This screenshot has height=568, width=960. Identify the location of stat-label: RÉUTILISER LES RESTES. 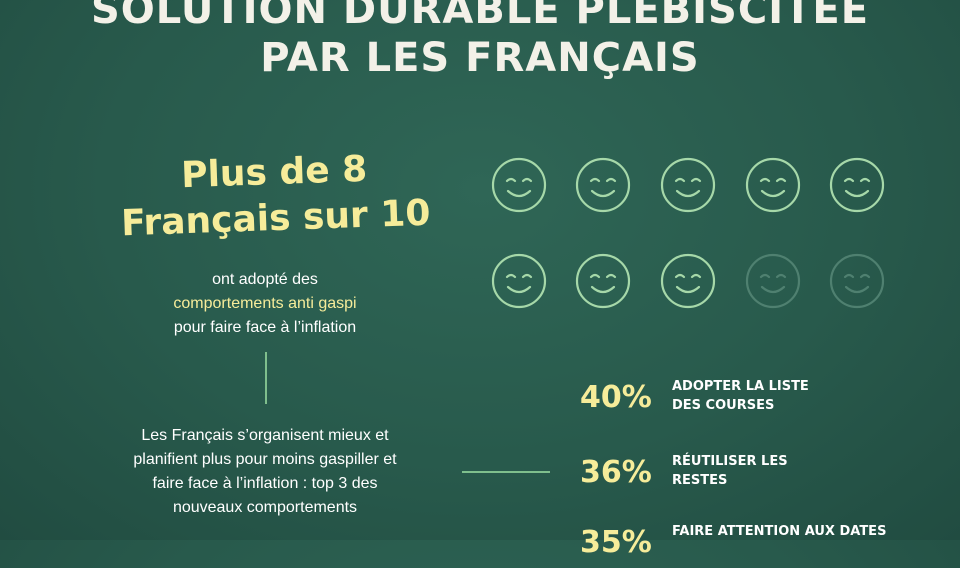
(812, 471).